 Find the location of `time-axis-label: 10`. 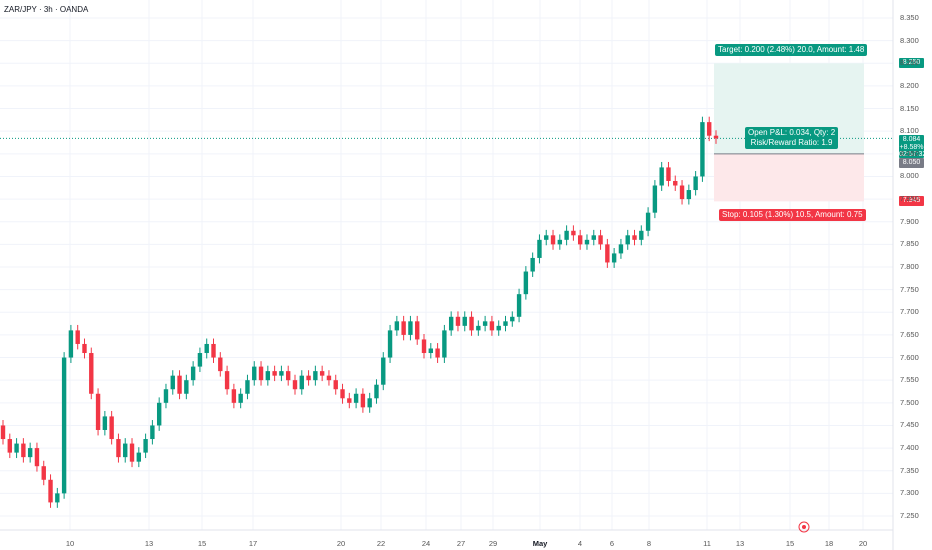

time-axis-label: 10 is located at coordinates (70, 543).